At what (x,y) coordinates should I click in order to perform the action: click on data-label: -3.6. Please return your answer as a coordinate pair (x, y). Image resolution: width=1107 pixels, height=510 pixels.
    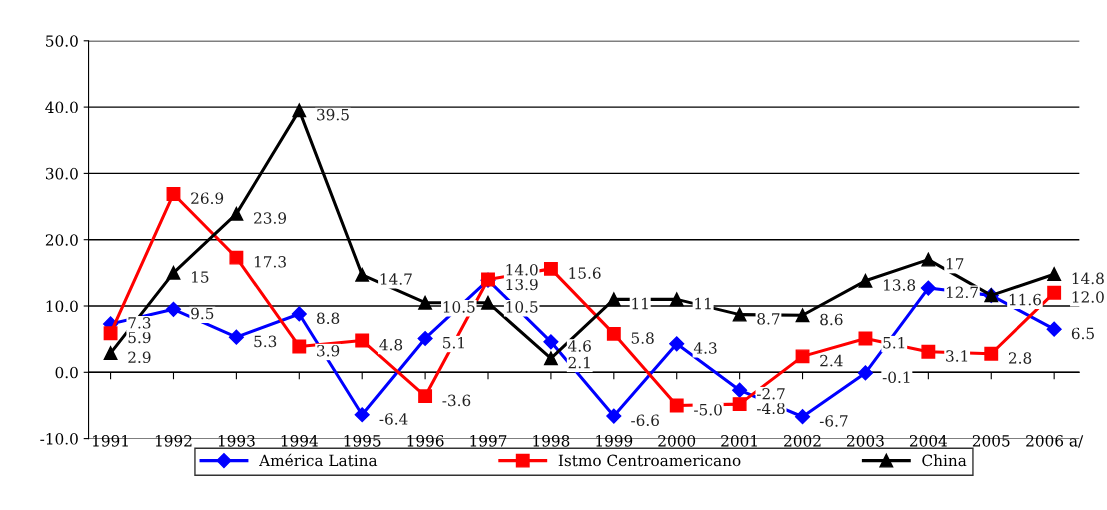
    Looking at the image, I should click on (456, 400).